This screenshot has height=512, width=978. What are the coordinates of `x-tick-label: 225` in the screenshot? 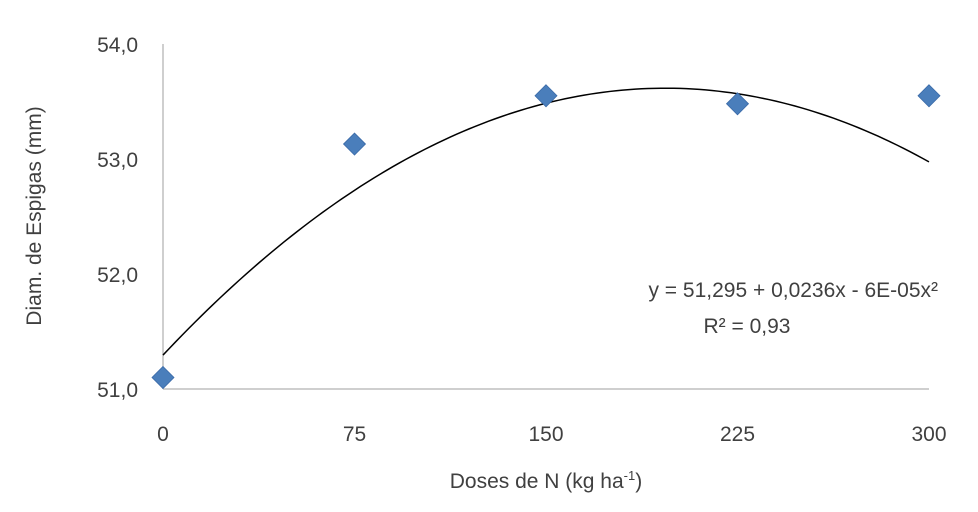 It's located at (737, 434).